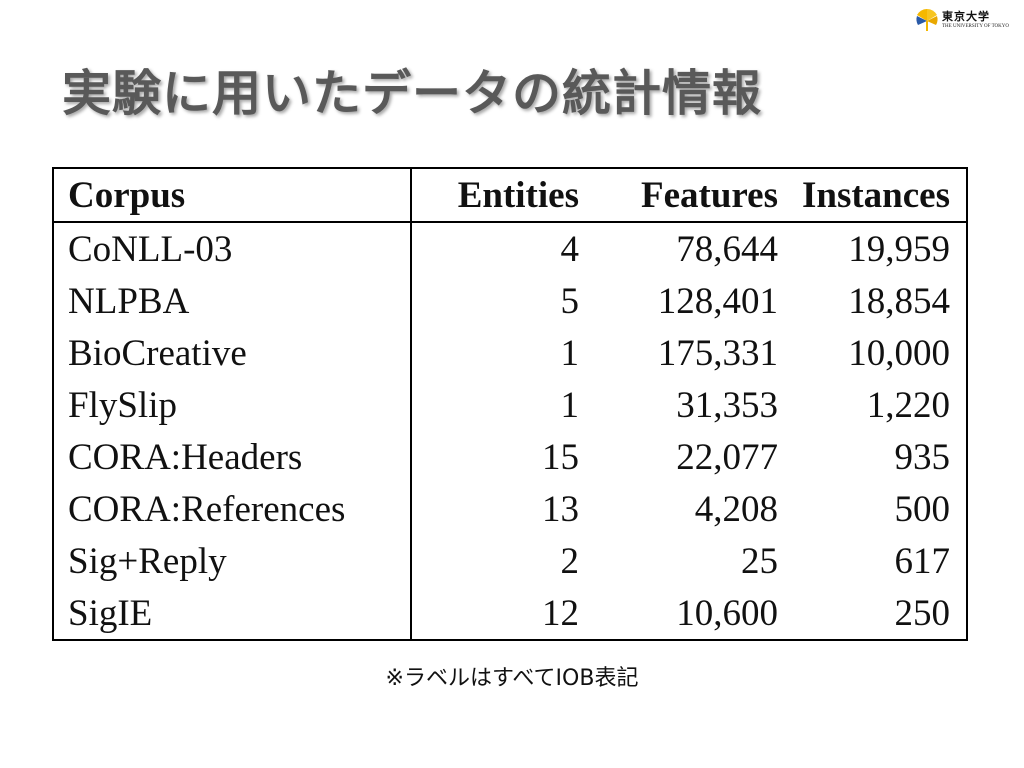 The width and height of the screenshot is (1024, 768). I want to click on header-entities: Entities, so click(500, 196).